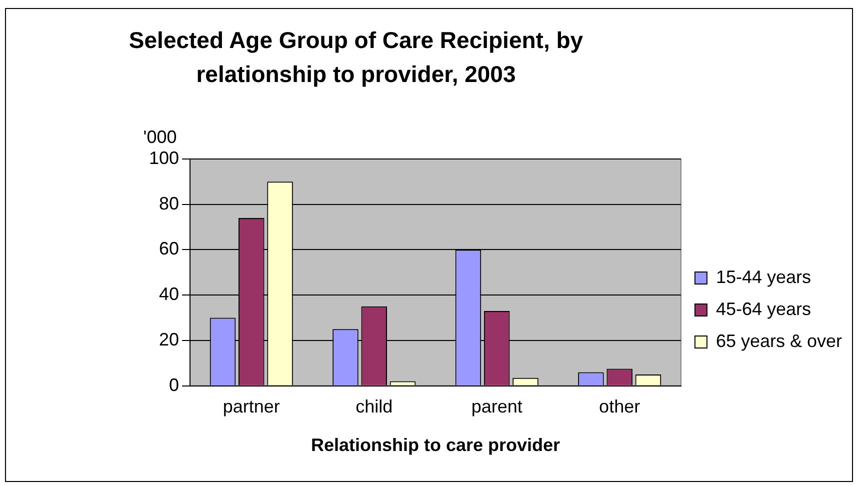 The image size is (858, 486). What do you see at coordinates (169, 294) in the screenshot?
I see `y-tick-label: 40` at bounding box center [169, 294].